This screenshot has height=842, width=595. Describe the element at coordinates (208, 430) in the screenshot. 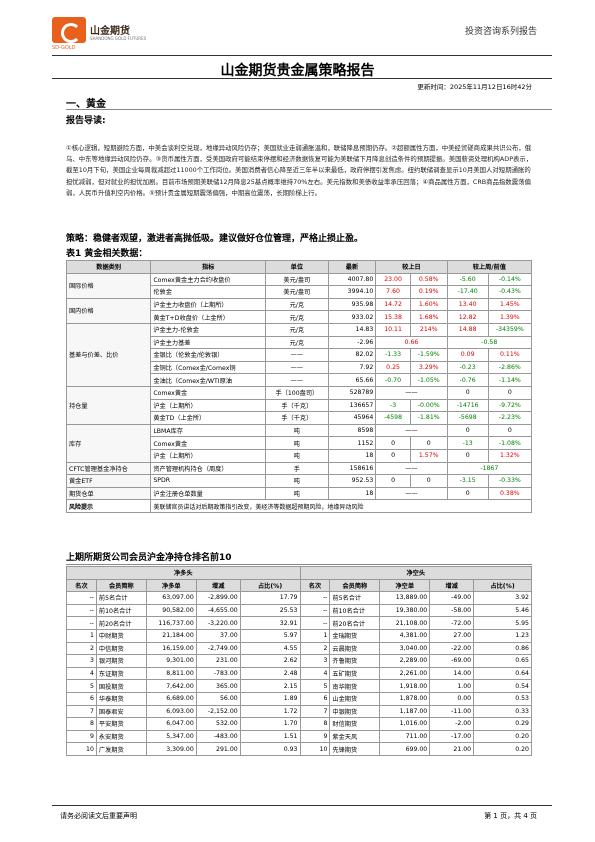

I see `ind-cell: LBMA库存` at that location.